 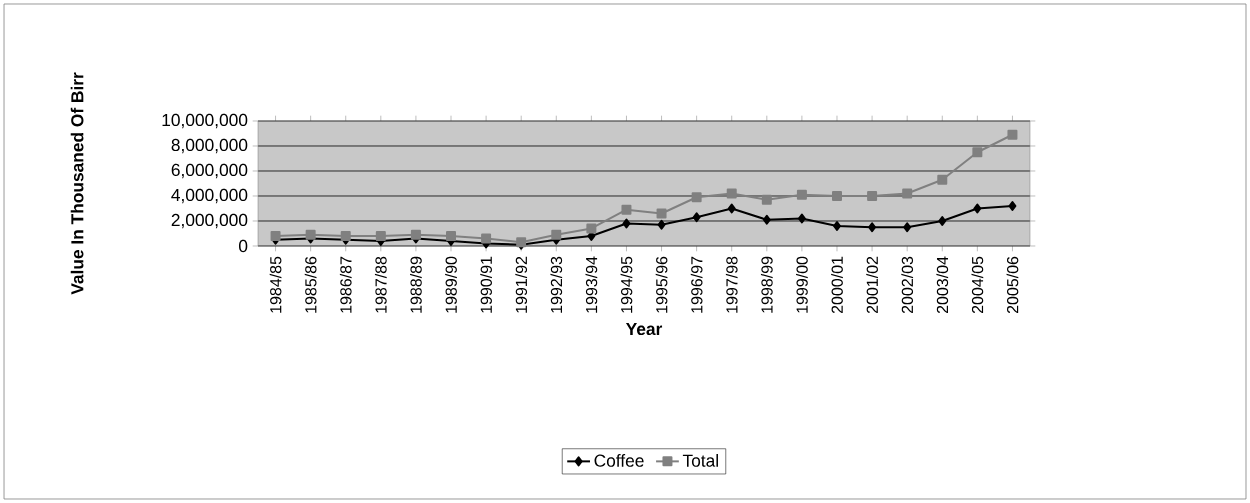 I want to click on y-tick-label: 4,000,000, so click(x=209, y=196).